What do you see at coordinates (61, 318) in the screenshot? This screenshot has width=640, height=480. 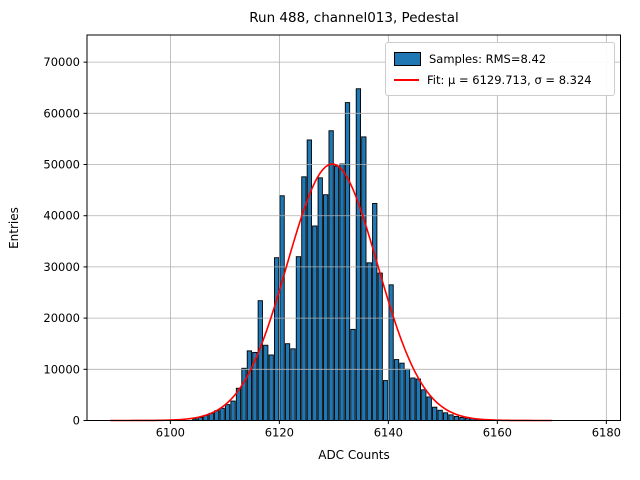 I see `y-tick-label: 20000` at bounding box center [61, 318].